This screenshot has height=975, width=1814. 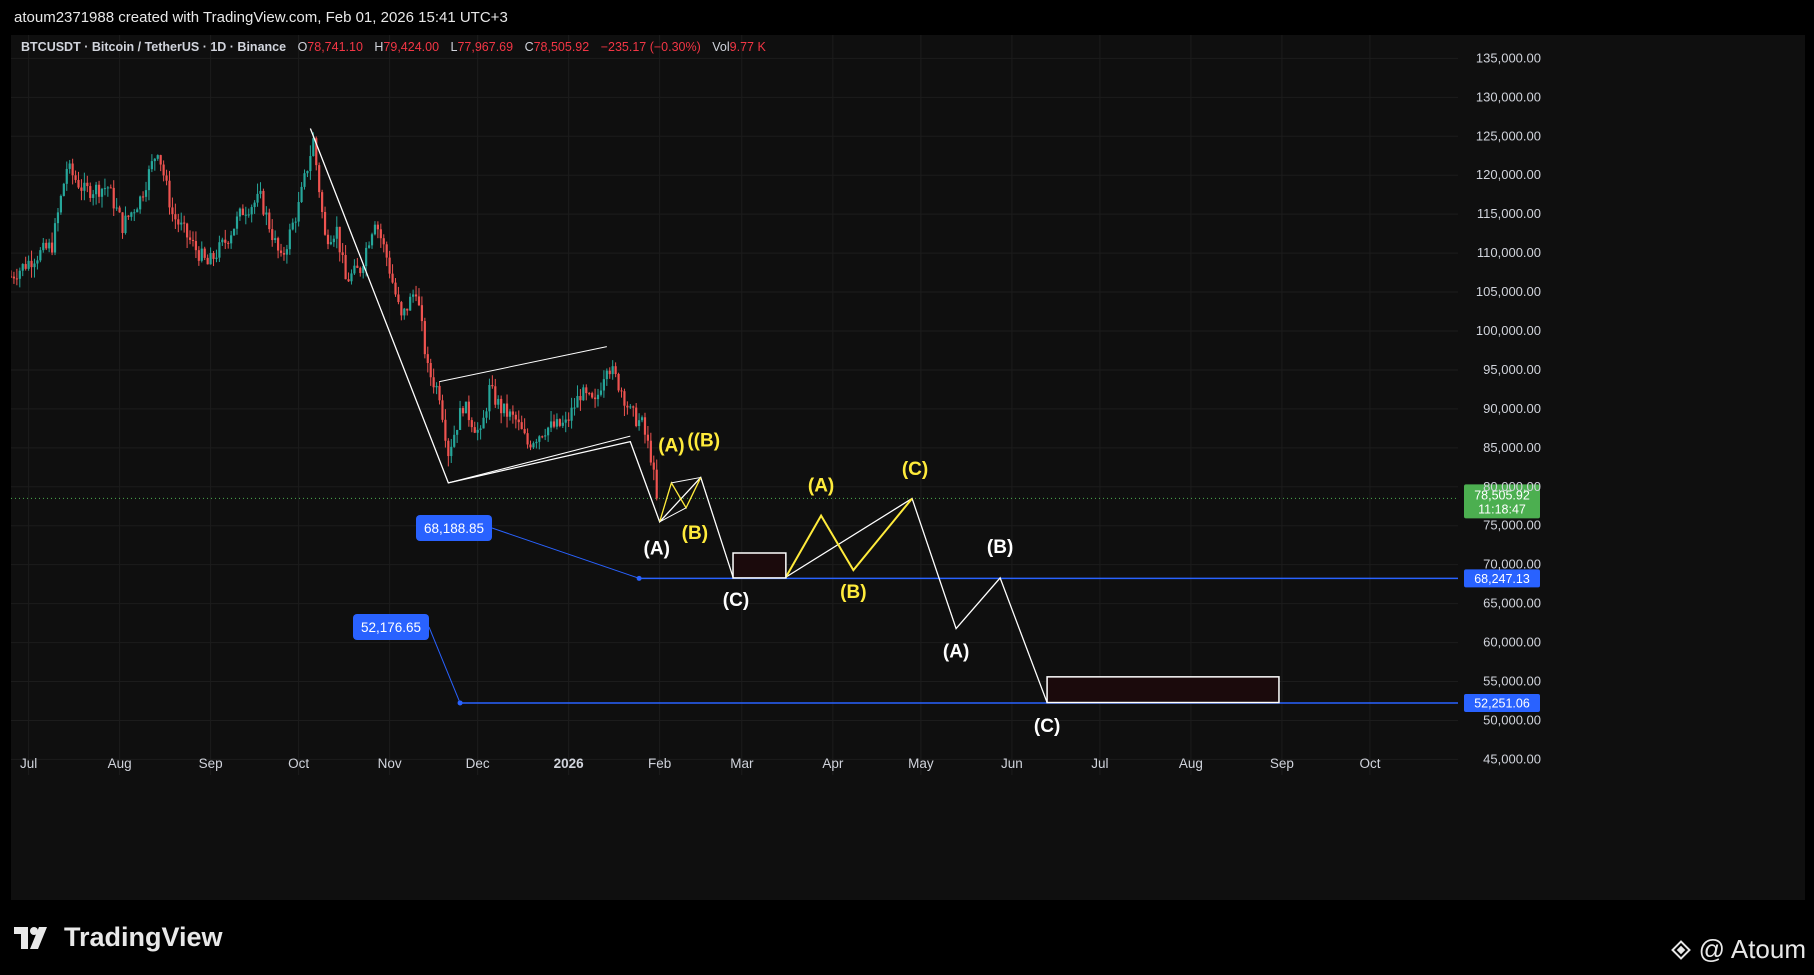 I want to click on target-box, so click(x=759, y=565).